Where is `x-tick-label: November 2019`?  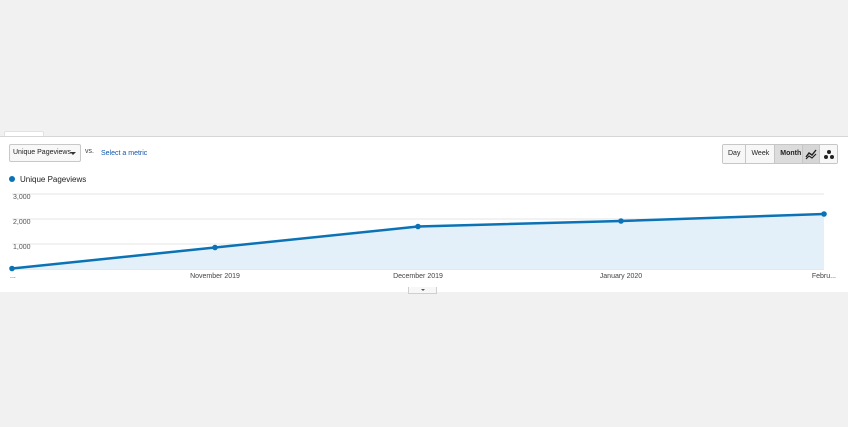
x-tick-label: November 2019 is located at coordinates (215, 276).